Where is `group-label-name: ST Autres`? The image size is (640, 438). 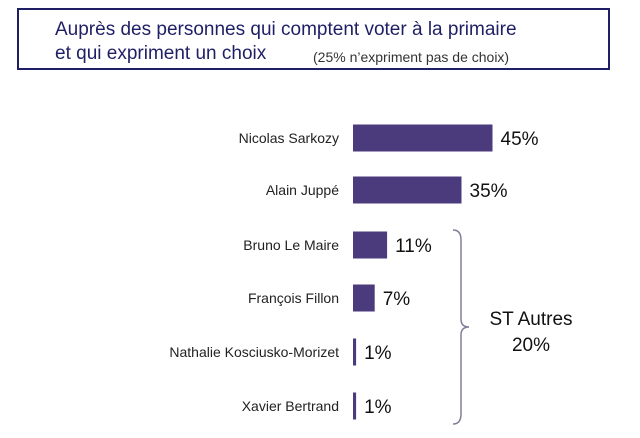
group-label-name: ST Autres is located at coordinates (530, 319).